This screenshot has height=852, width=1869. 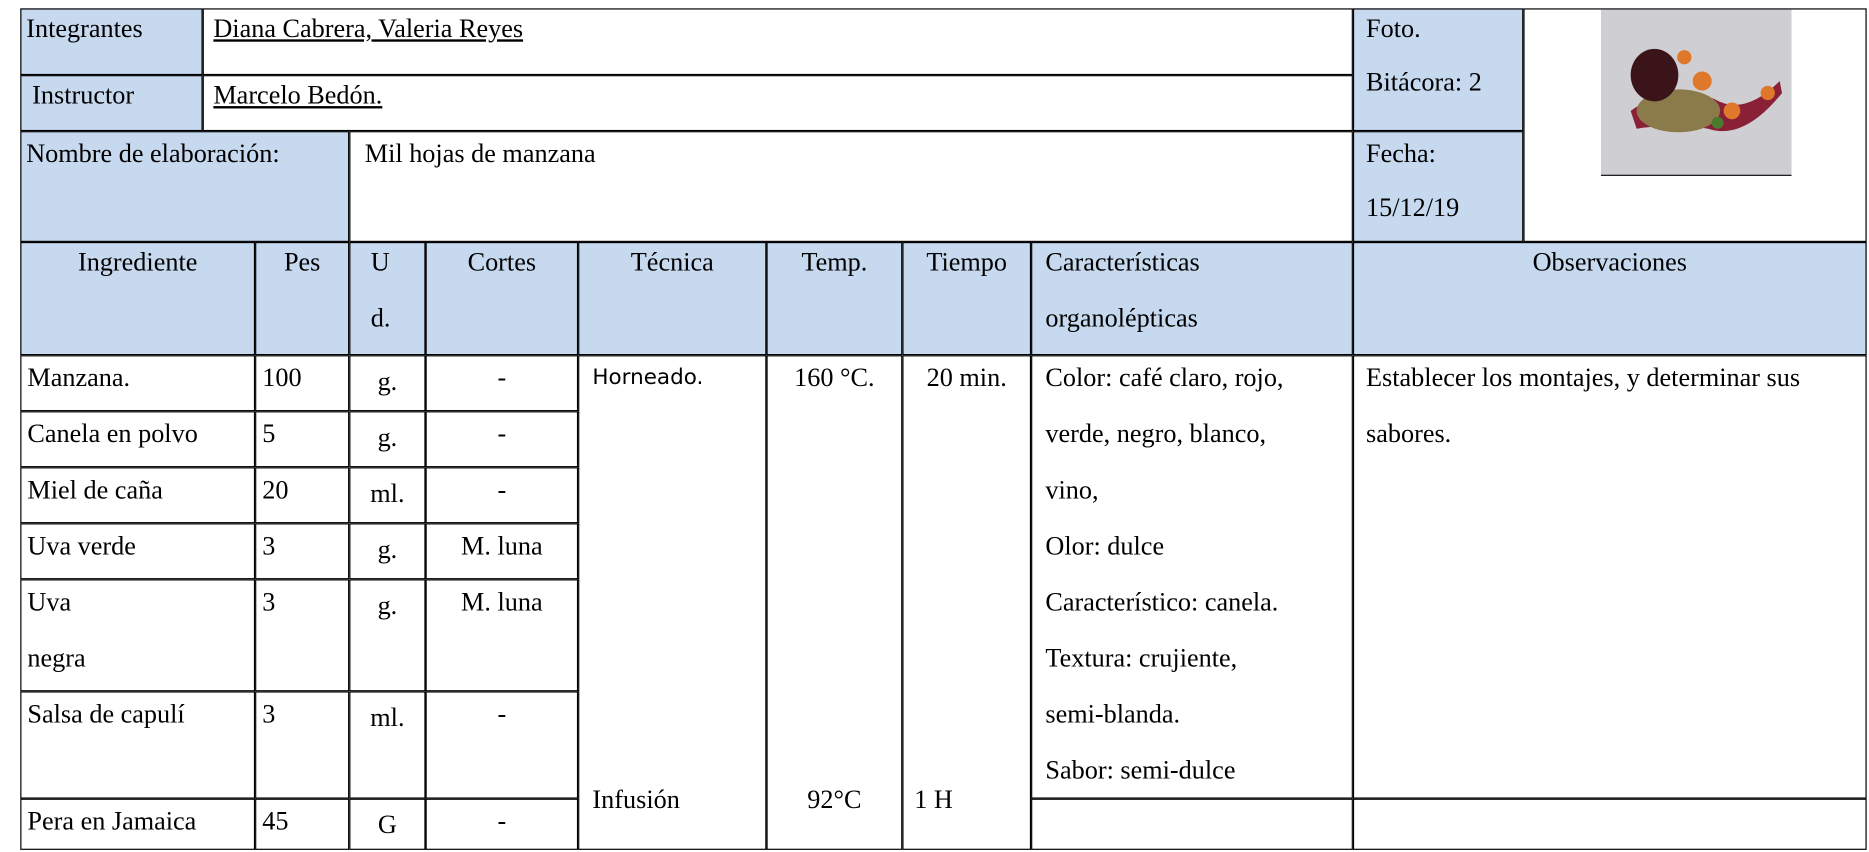 What do you see at coordinates (834, 261) in the screenshot?
I see `column-header: Temp.` at bounding box center [834, 261].